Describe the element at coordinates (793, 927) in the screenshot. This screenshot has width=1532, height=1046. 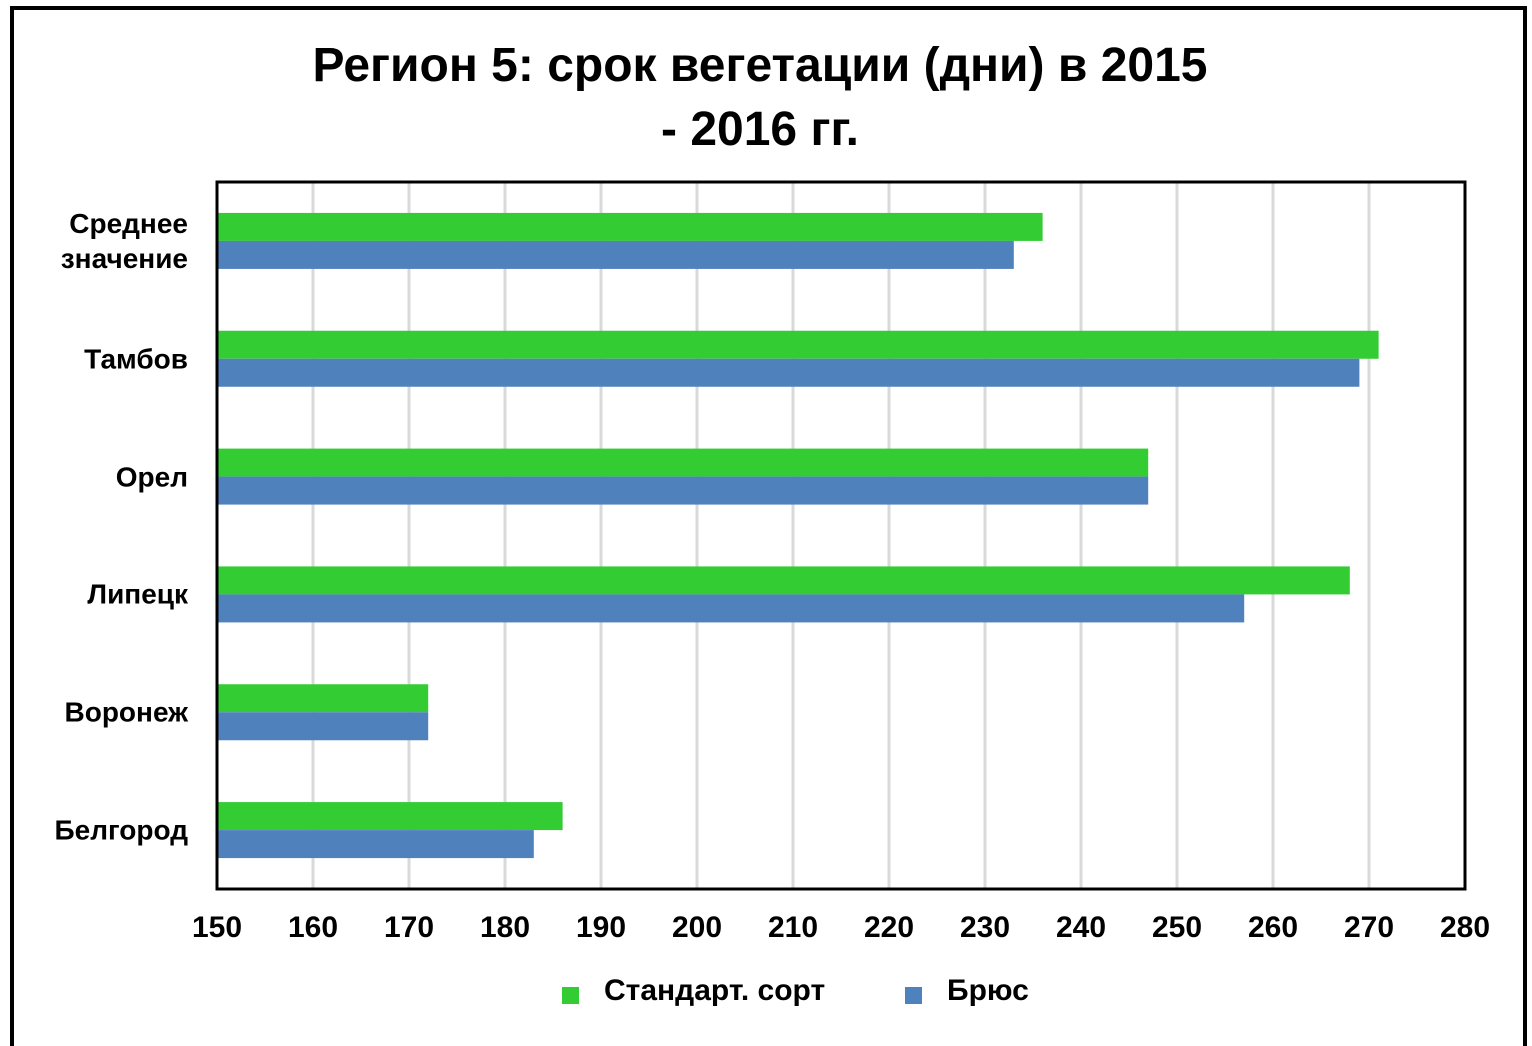
I see `x-tick-label: 210` at that location.